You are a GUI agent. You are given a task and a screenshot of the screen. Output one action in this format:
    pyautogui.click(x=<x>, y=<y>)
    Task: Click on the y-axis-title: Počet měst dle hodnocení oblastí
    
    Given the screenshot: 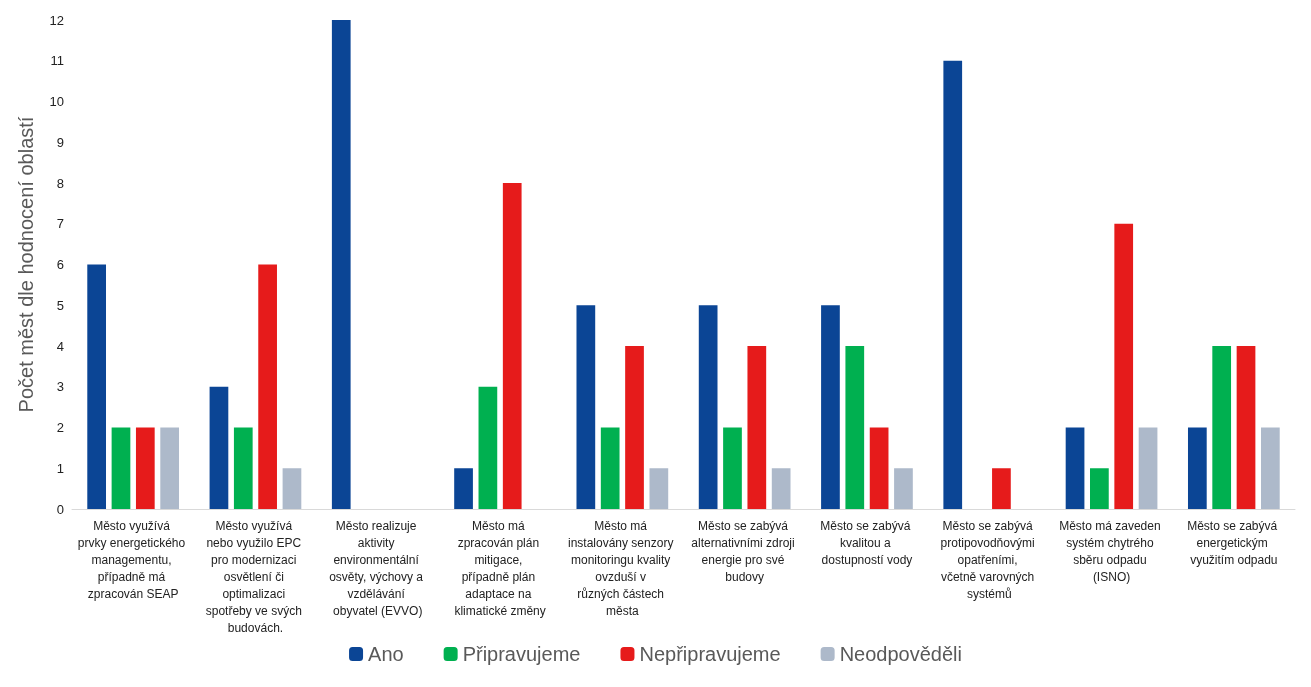 What is the action you would take?
    pyautogui.click(x=26, y=264)
    